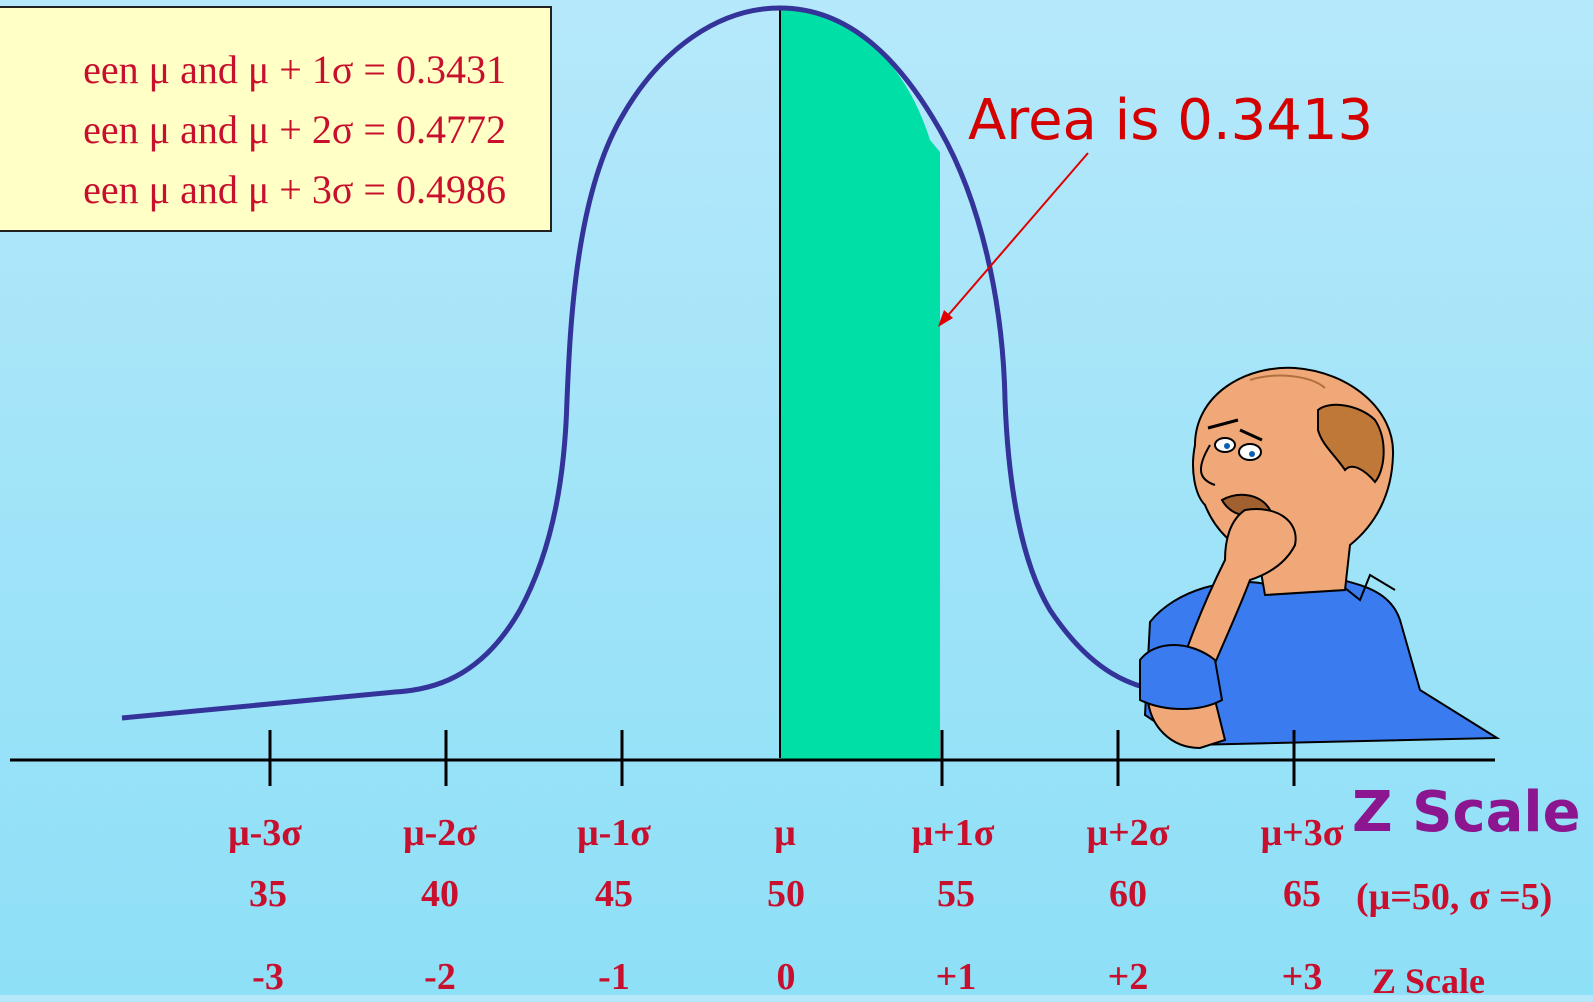 Image resolution: width=1593 pixels, height=1002 pixels. What do you see at coordinates (1302, 833) in the screenshot?
I see `symbol-label: μ+3σ` at bounding box center [1302, 833].